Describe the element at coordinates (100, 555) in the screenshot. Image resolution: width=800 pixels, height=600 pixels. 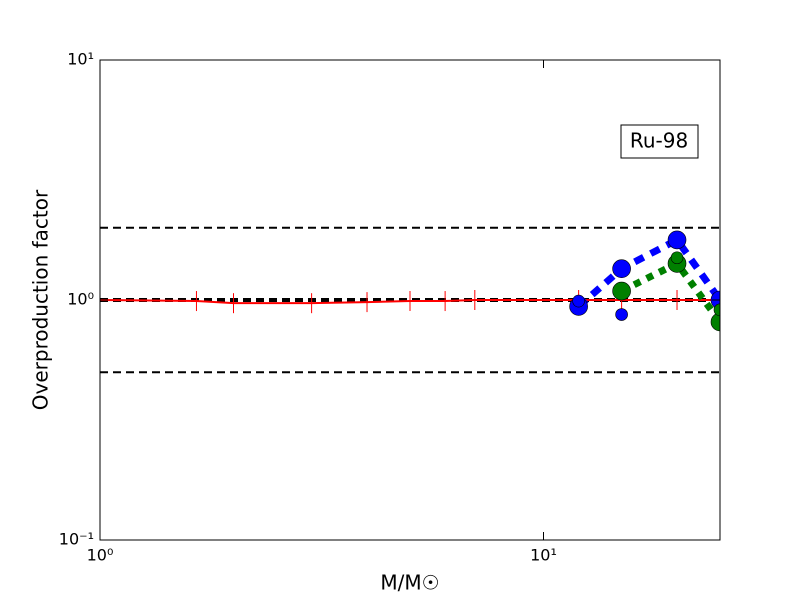
I see `x-tick-label: 10⁰` at that location.